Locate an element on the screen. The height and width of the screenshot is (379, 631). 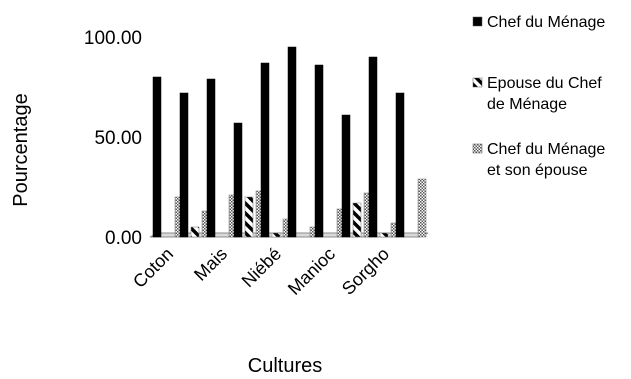
y-axis-title: Pourcentage is located at coordinates (21, 149).